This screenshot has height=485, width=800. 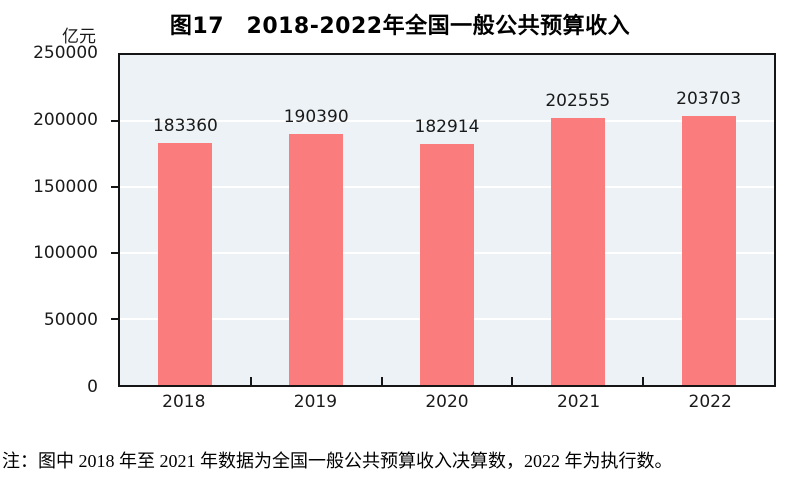 I want to click on x-axis: 2018 2019 2020 2021 2022, so click(x=447, y=402).